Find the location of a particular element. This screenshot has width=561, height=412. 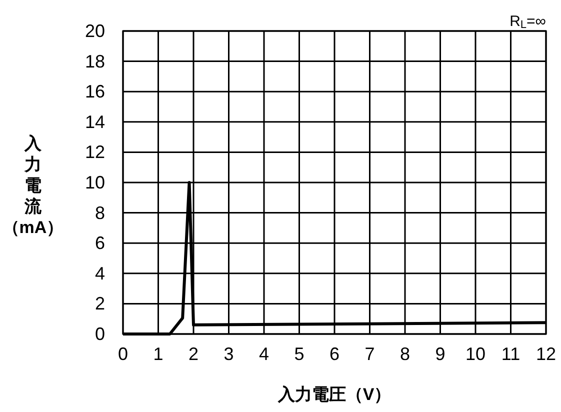

y-axis-title: 入力電流（mA） is located at coordinates (33, 185).